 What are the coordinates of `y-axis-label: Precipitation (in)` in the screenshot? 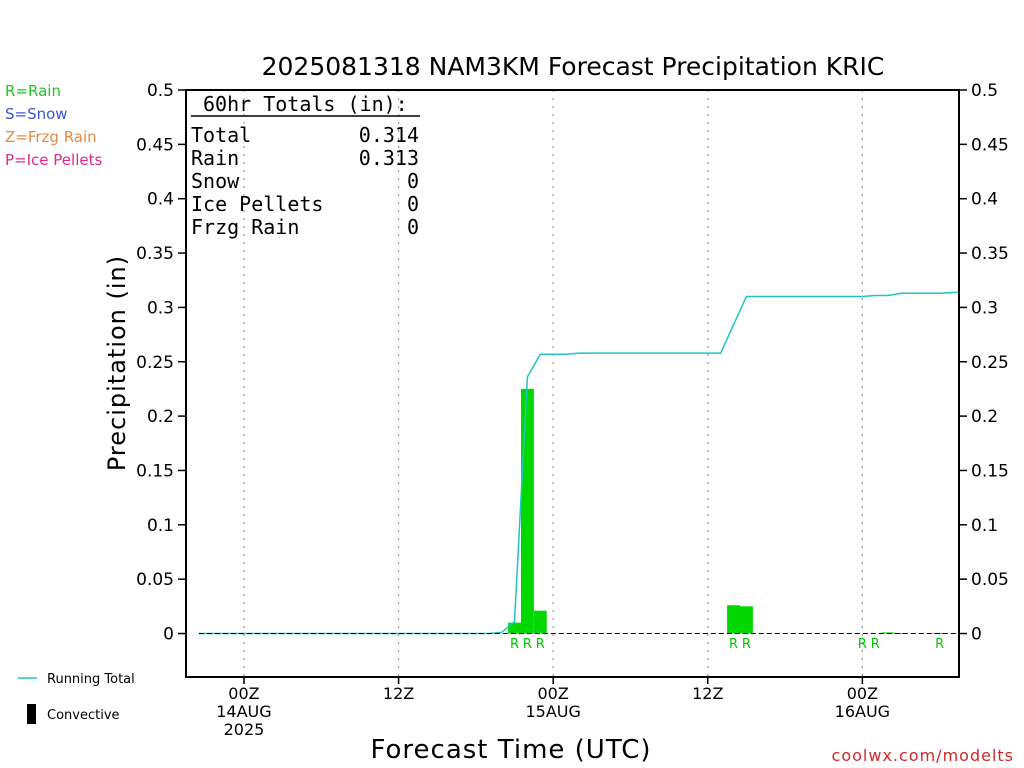 It's located at (117, 363).